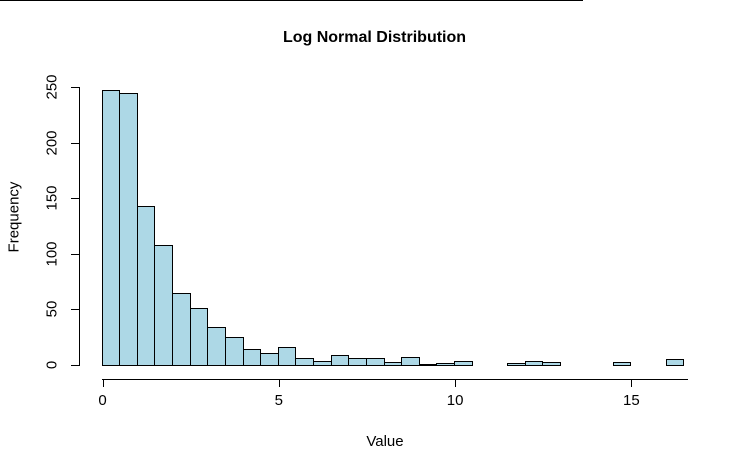 The height and width of the screenshot is (473, 749). What do you see at coordinates (52, 198) in the screenshot?
I see `y-tick-label: 150` at bounding box center [52, 198].